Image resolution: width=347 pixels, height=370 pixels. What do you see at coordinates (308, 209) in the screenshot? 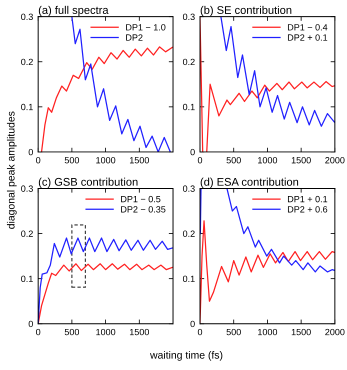
I see `legend-label: DP2 + 0.6` at bounding box center [308, 209].